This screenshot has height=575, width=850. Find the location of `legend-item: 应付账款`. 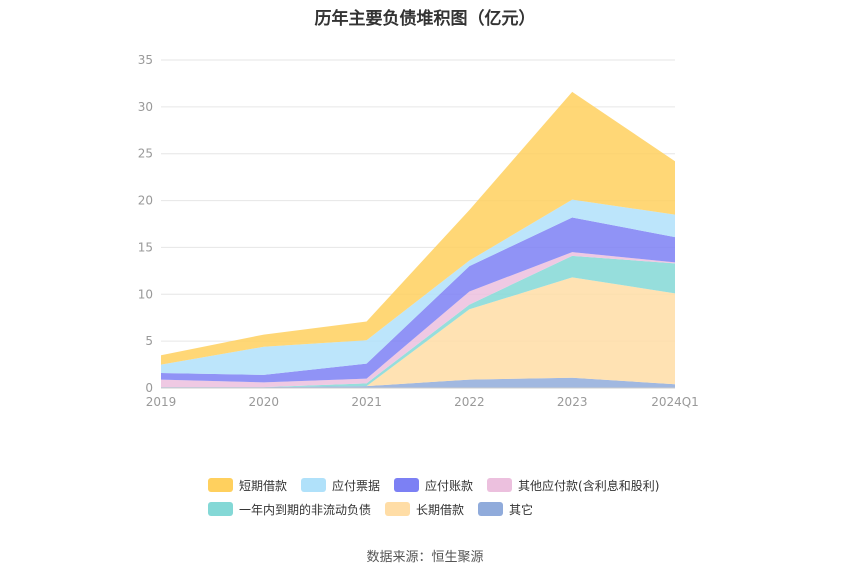

legend-item: 应付账款 is located at coordinates (433, 485).